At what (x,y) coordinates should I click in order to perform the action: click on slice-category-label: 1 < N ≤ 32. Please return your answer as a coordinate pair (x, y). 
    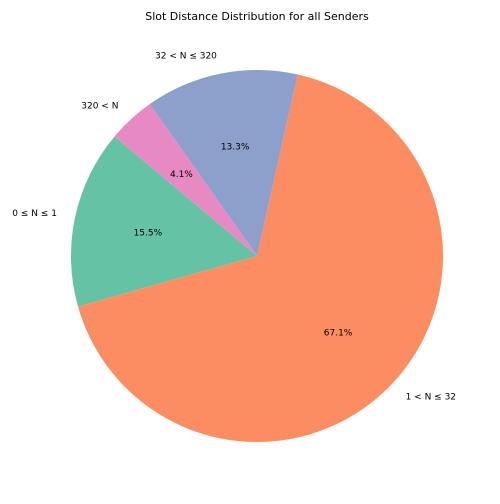
    Looking at the image, I should click on (431, 398).